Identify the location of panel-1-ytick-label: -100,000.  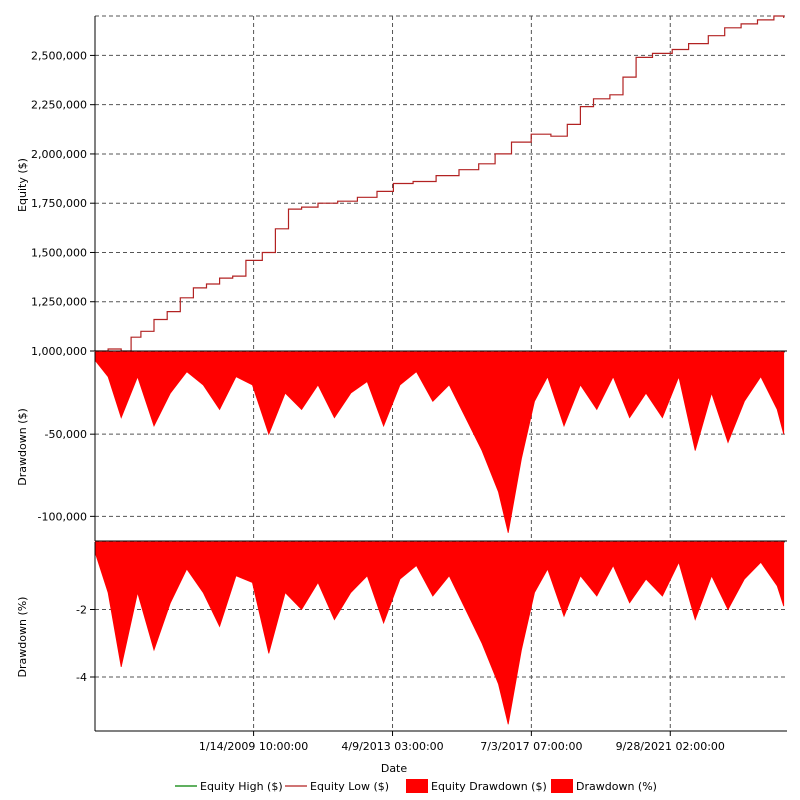
(62, 516).